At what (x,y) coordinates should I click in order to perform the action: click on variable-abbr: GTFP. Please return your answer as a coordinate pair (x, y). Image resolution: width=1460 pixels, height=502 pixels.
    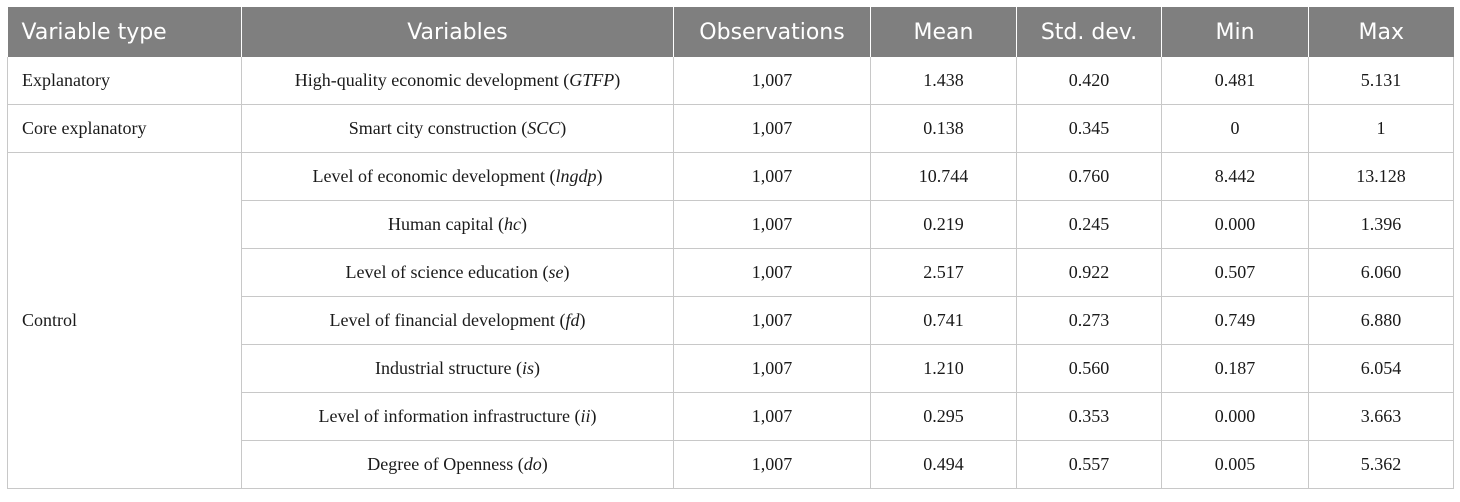
    Looking at the image, I should click on (592, 80).